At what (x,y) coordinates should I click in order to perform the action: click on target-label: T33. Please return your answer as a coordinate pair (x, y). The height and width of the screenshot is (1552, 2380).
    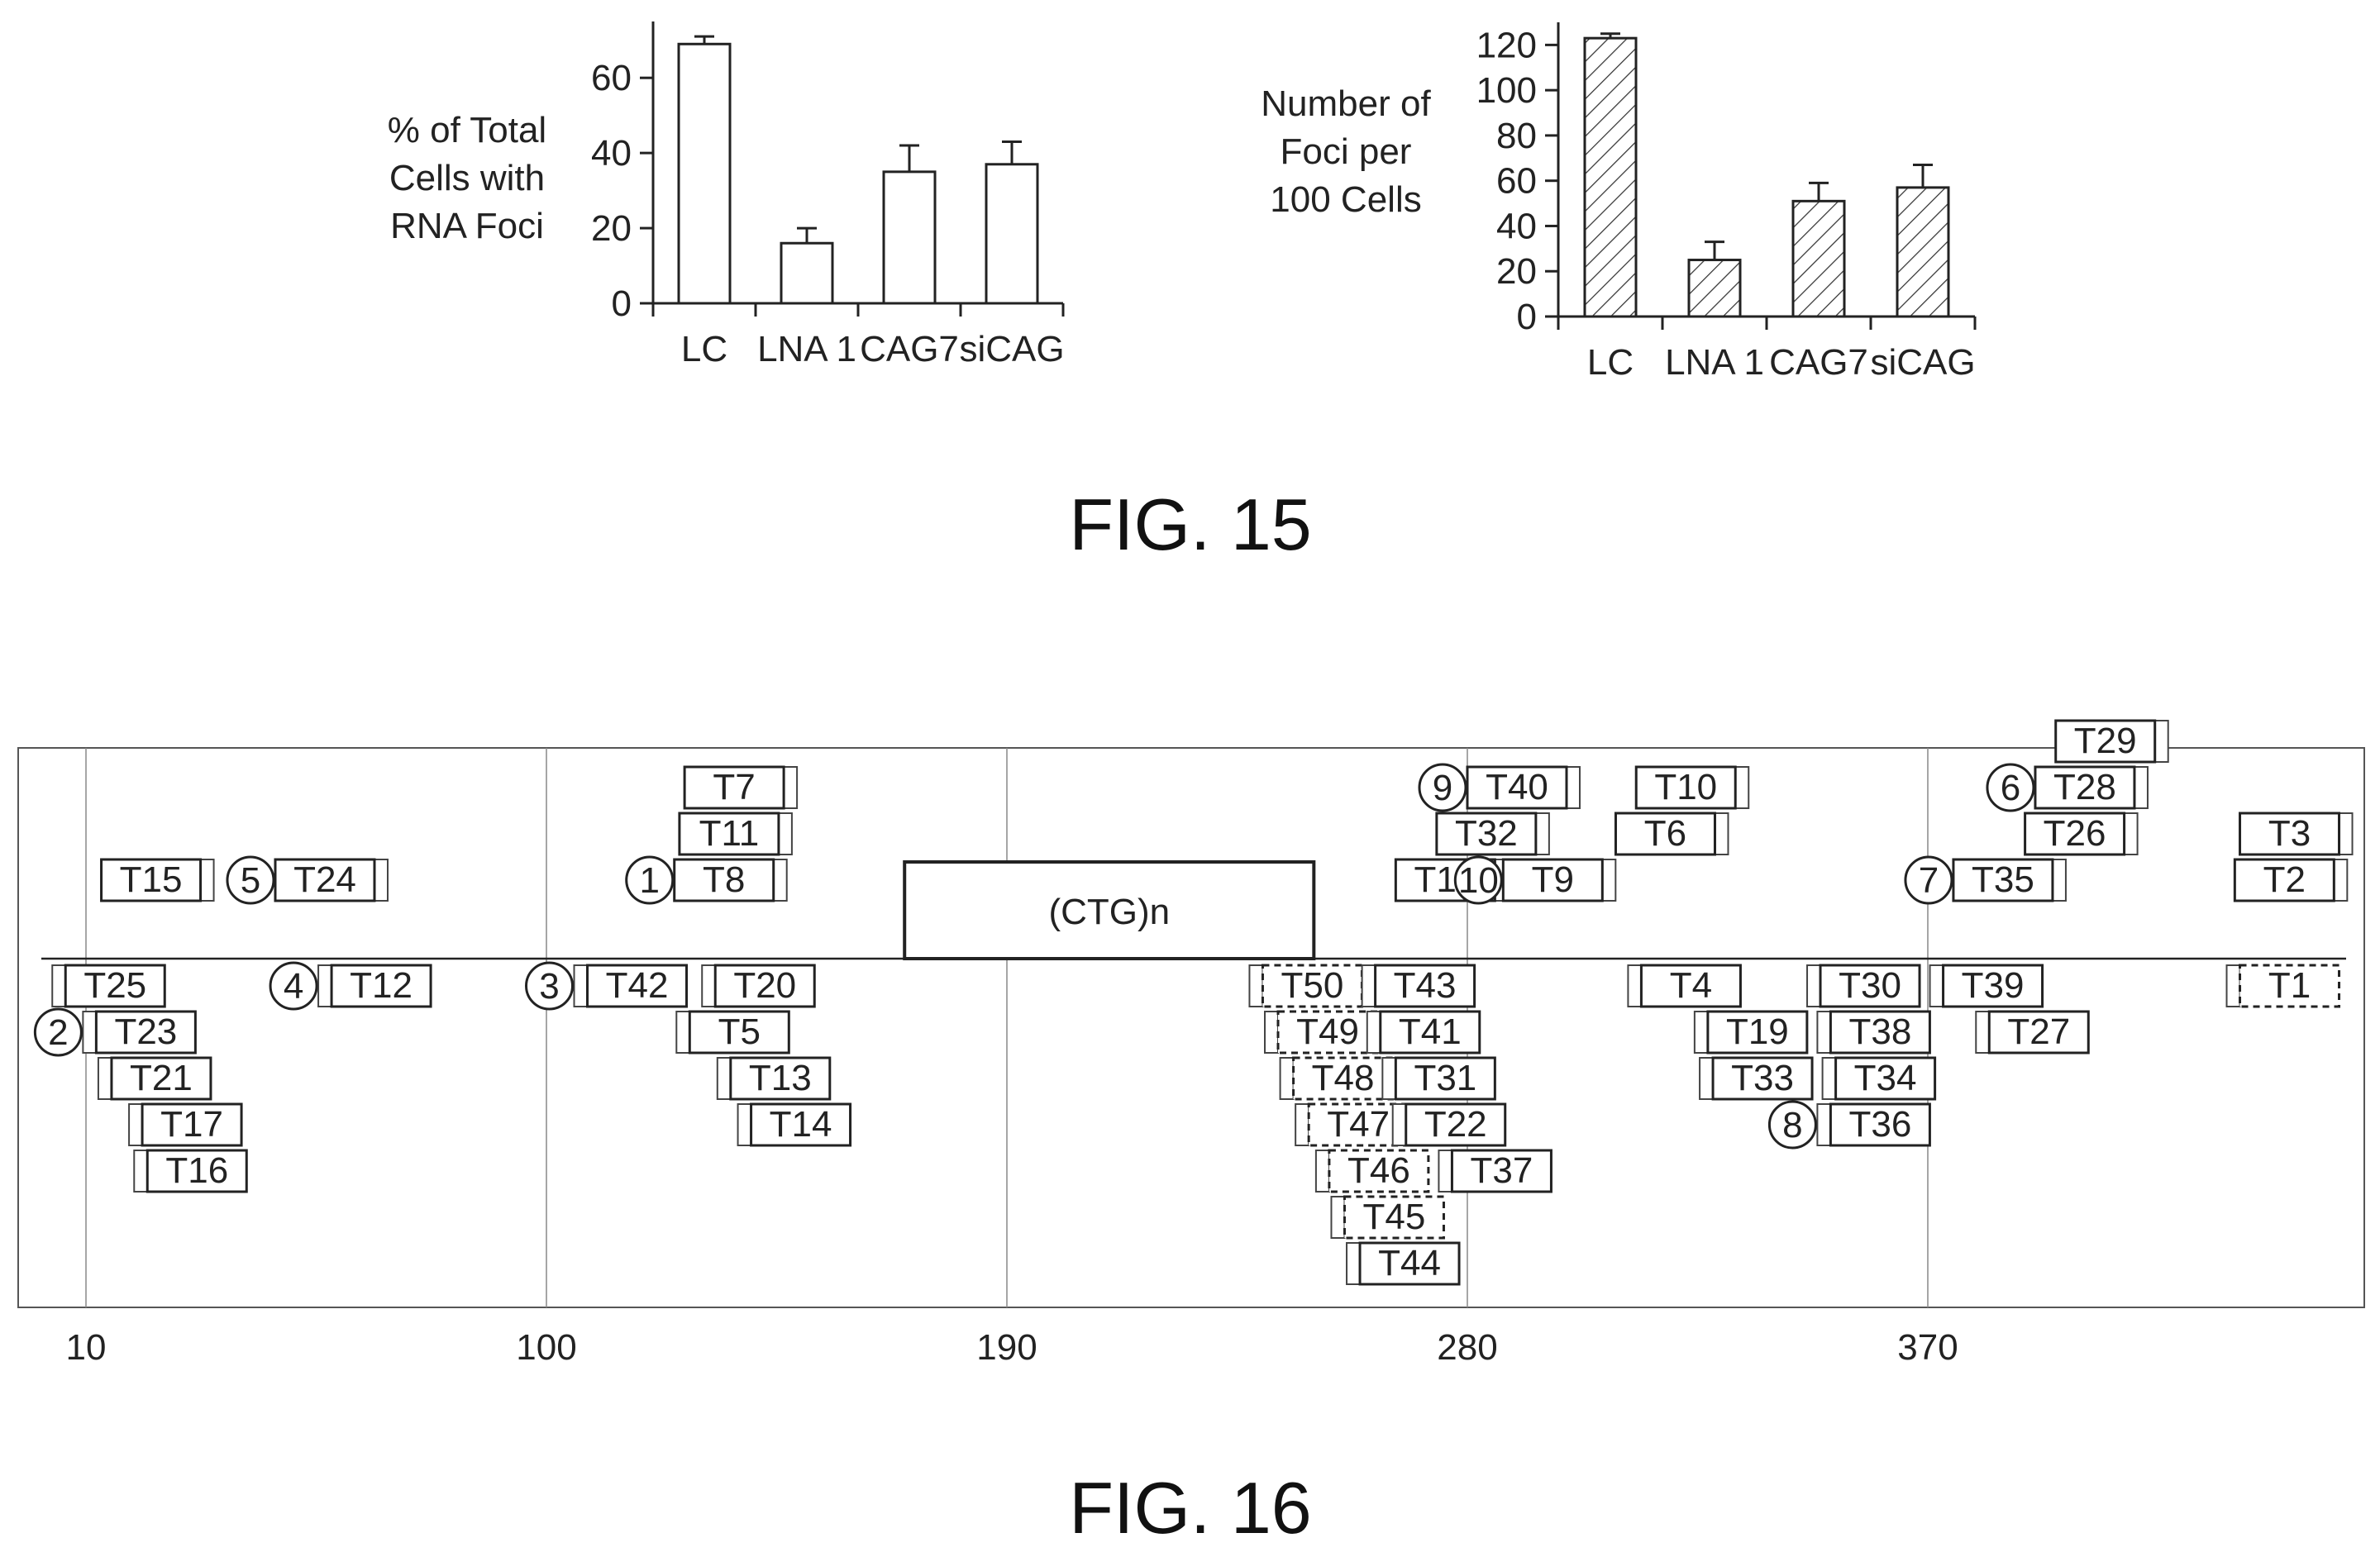
    Looking at the image, I should click on (1762, 1078).